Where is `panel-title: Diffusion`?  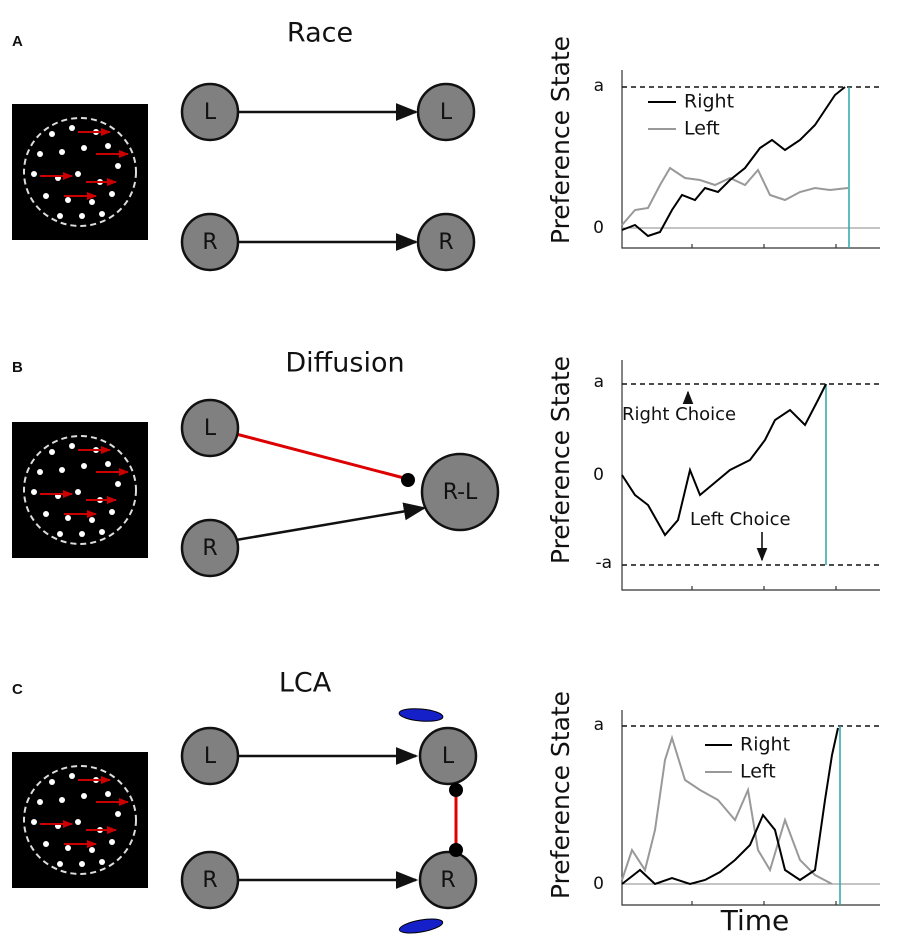
panel-title: Diffusion is located at coordinates (344, 363).